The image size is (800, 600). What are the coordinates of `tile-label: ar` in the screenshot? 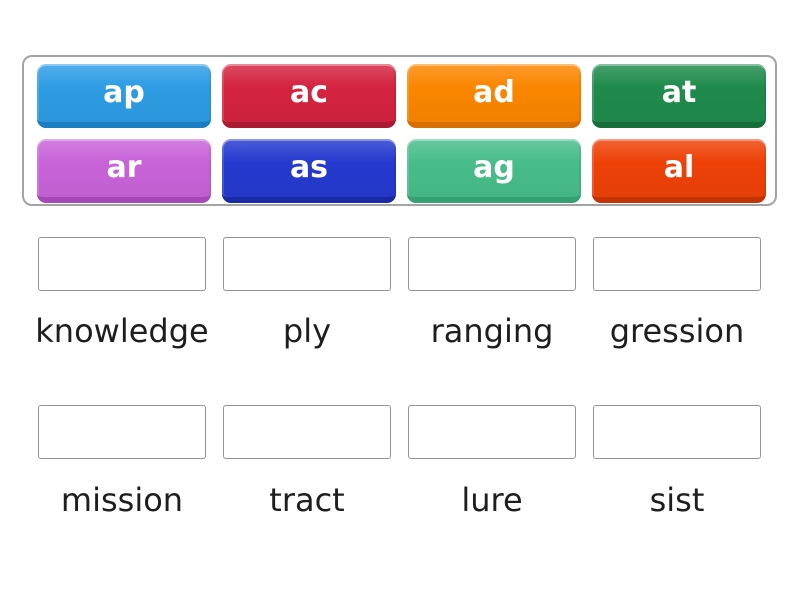 It's located at (124, 167).